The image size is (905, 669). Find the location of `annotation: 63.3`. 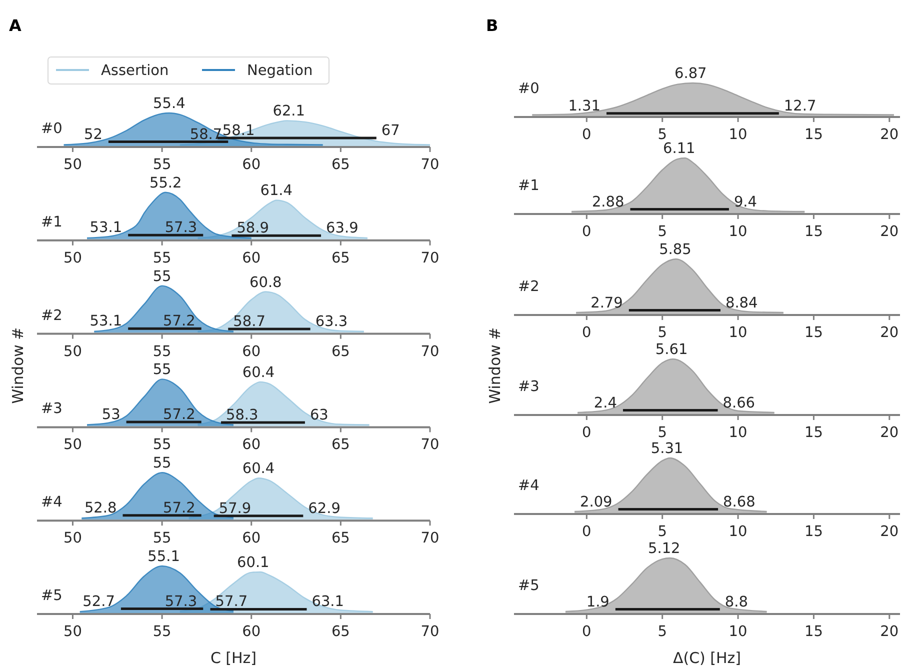

annotation: 63.3 is located at coordinates (331, 322).